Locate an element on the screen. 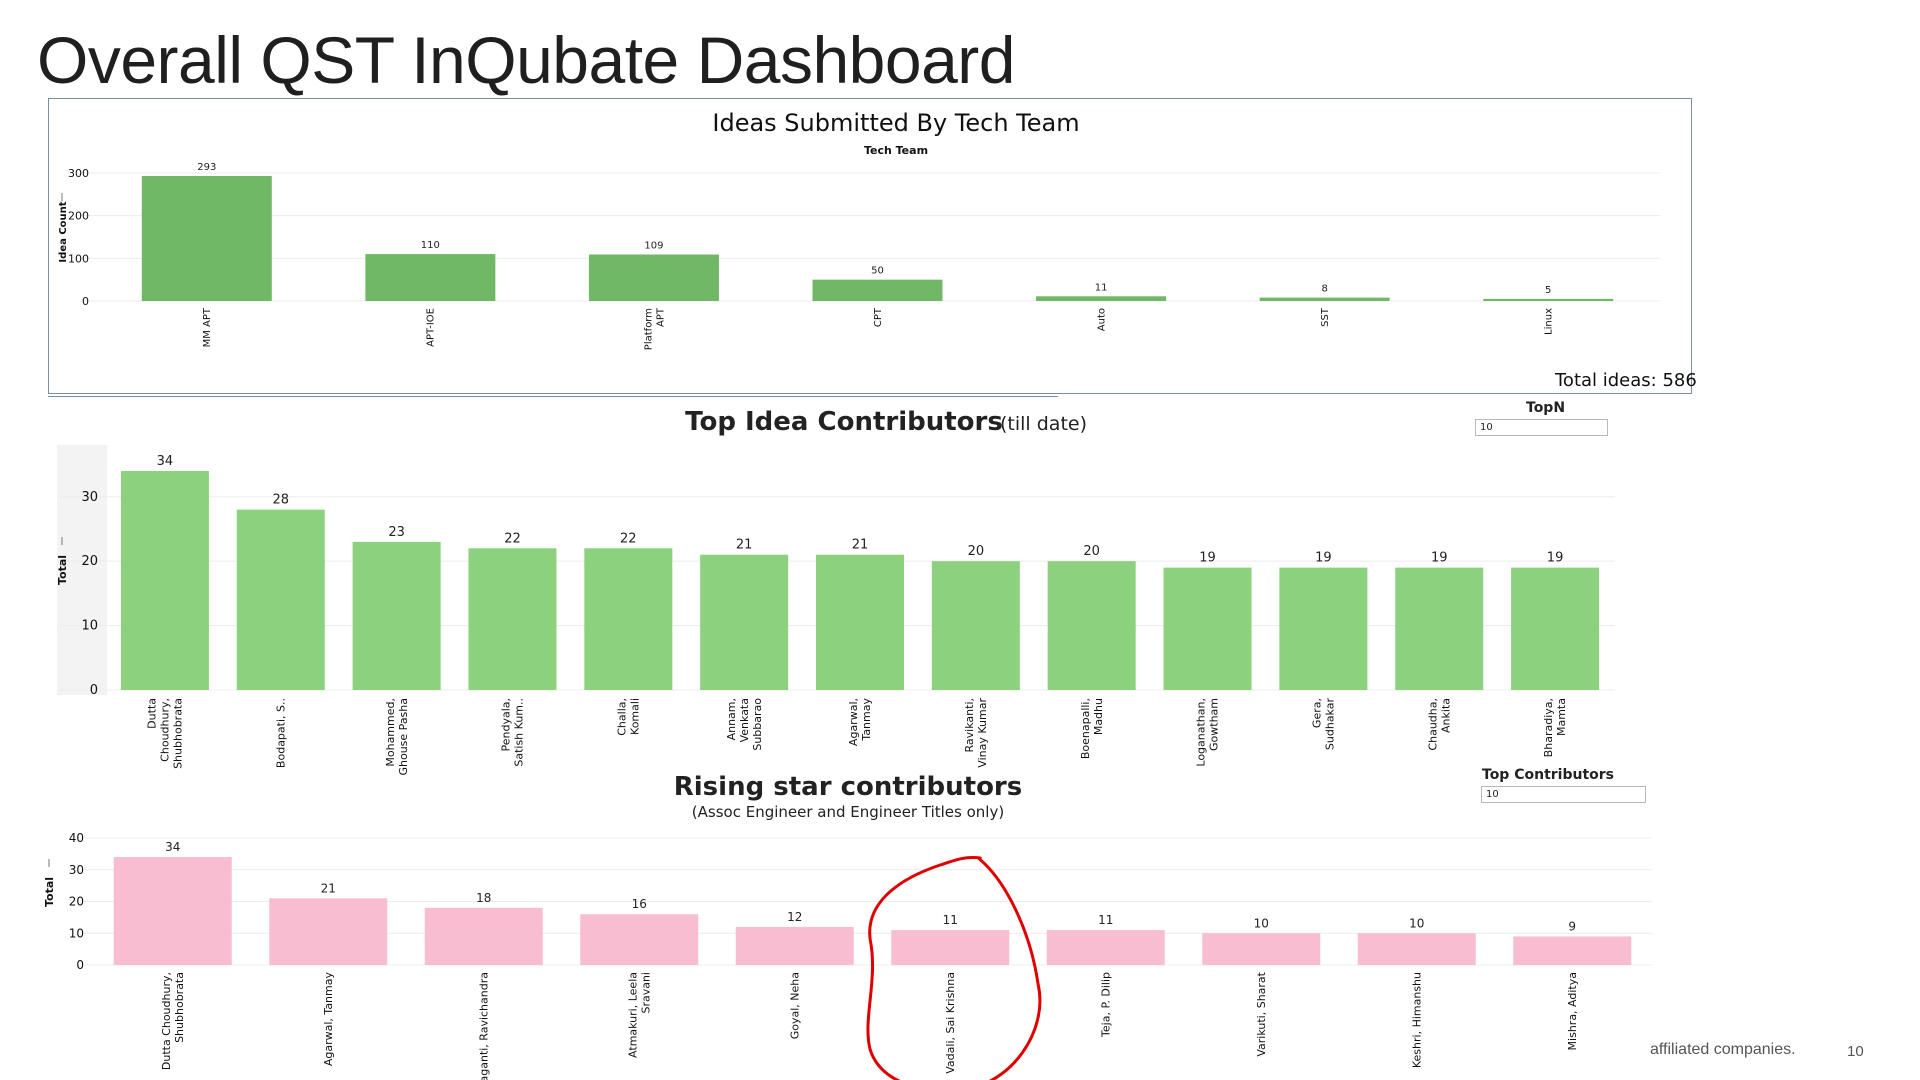 This screenshot has width=1920, height=1080. x-tick-label: Boenapalli, Madhu is located at coordinates (1092, 728).